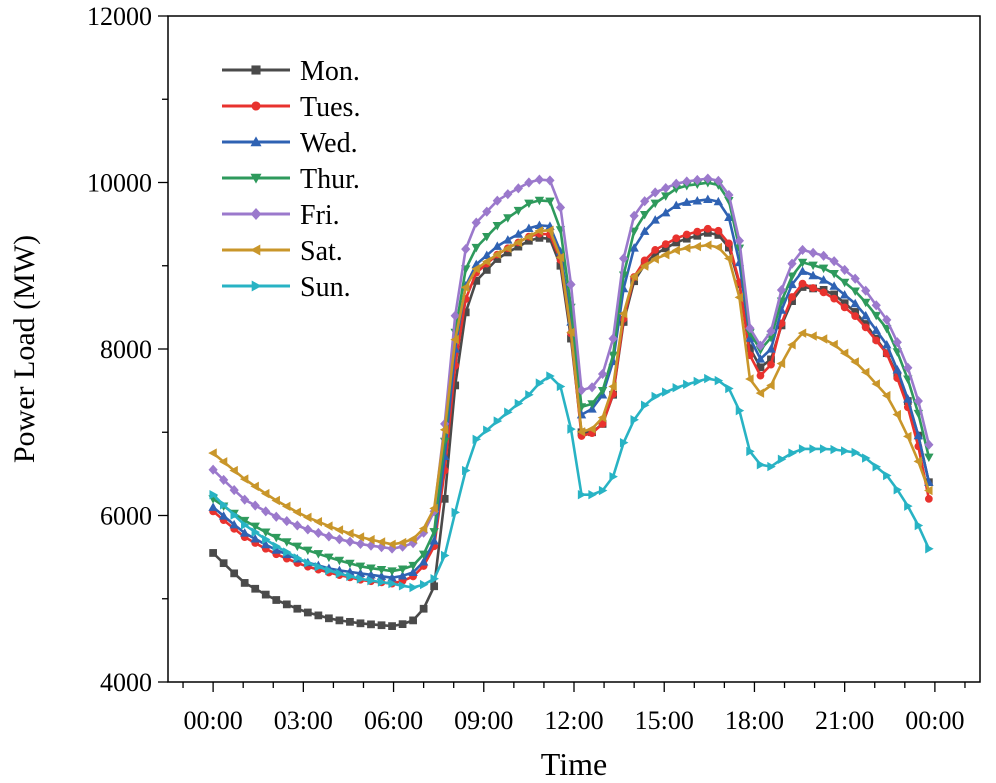  What do you see at coordinates (934, 720) in the screenshot?
I see `x-tick-label: 00:00` at bounding box center [934, 720].